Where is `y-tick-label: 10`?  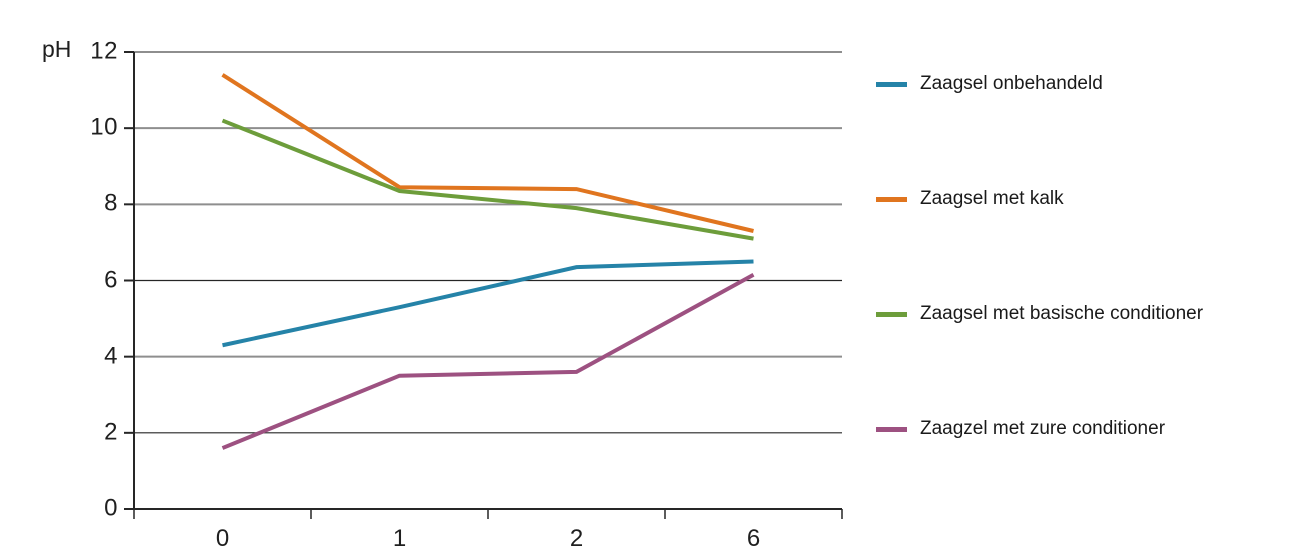 y-tick-label: 10 is located at coordinates (104, 127).